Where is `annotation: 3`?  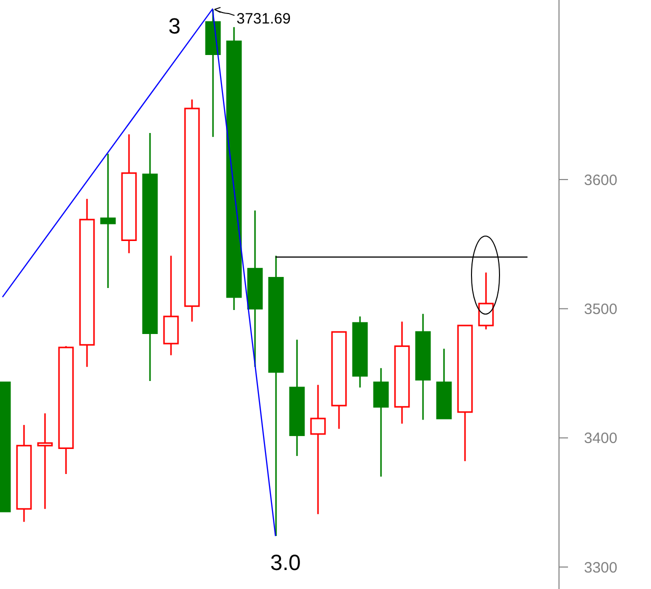
annotation: 3 is located at coordinates (174, 25).